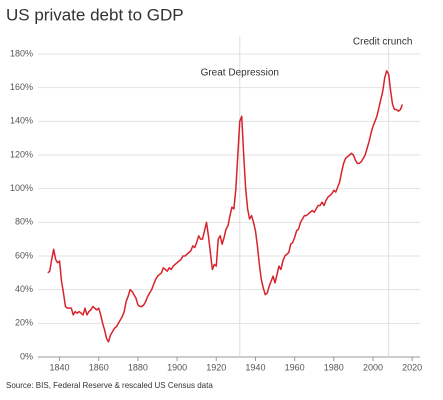  Describe the element at coordinates (24, 323) in the screenshot. I see `y-tick-label: 20%` at that location.